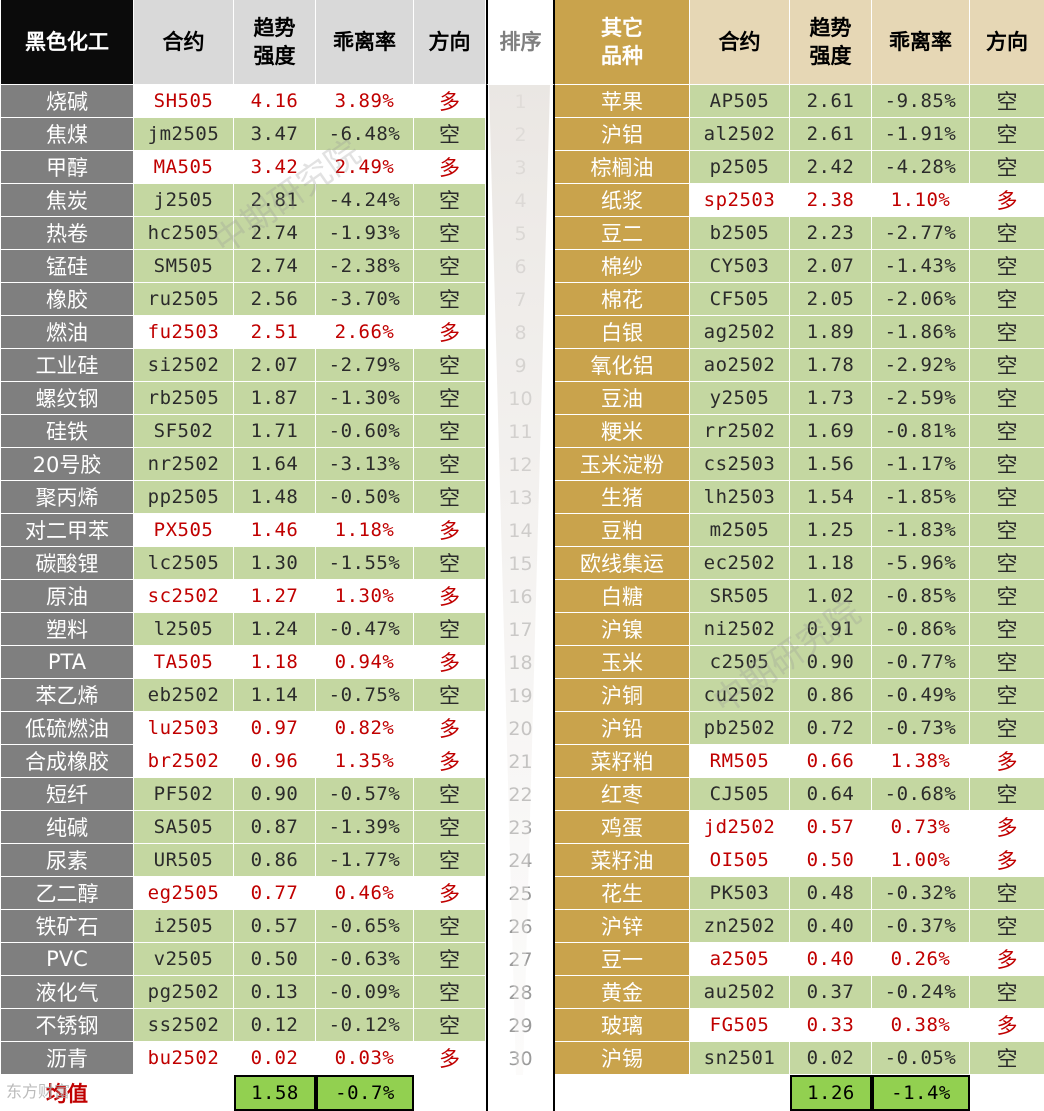 This screenshot has width=1044, height=1111. What do you see at coordinates (275, 266) in the screenshot?
I see `left-row-strength: 2.74` at bounding box center [275, 266].